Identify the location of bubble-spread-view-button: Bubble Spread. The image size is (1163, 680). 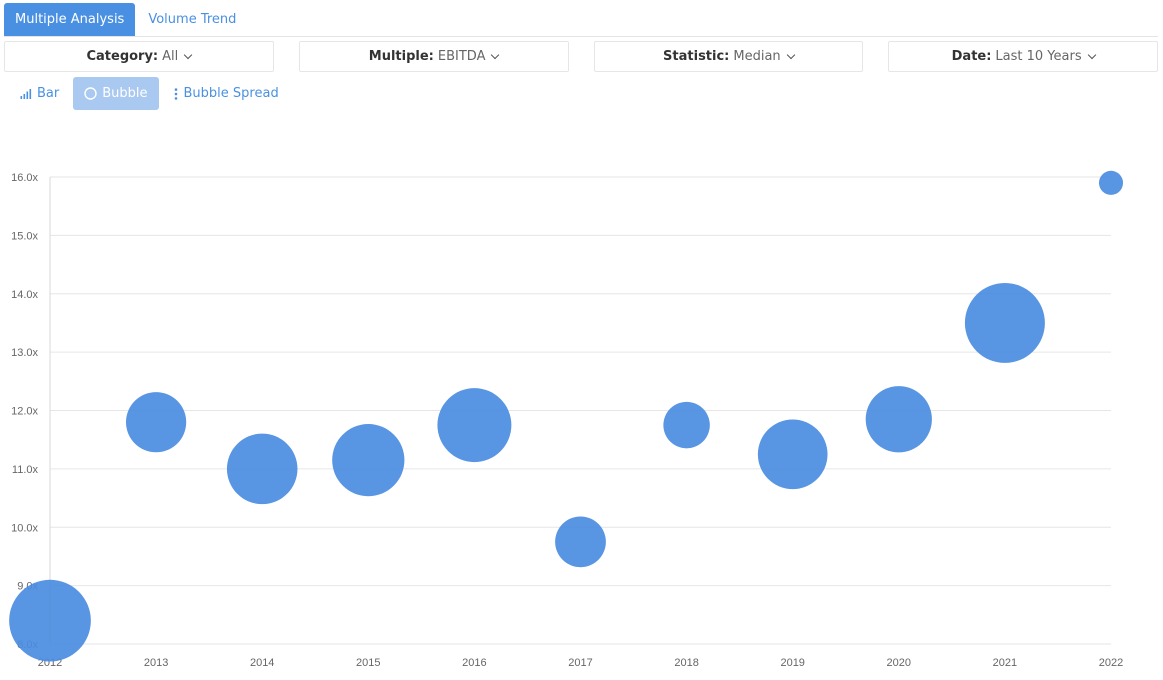
(226, 93).